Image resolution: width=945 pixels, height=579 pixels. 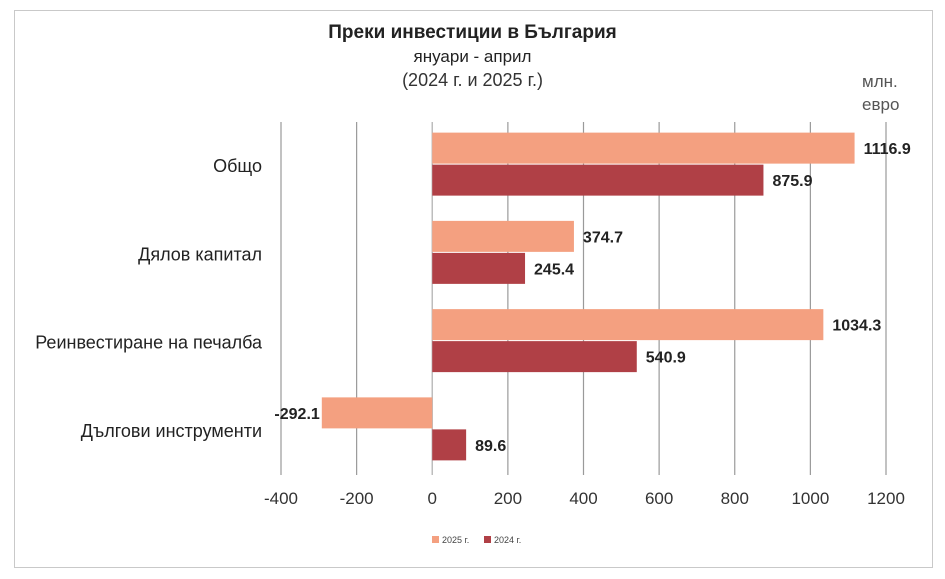 What do you see at coordinates (472, 56) in the screenshot?
I see `chart-subtitle: януари - април` at bounding box center [472, 56].